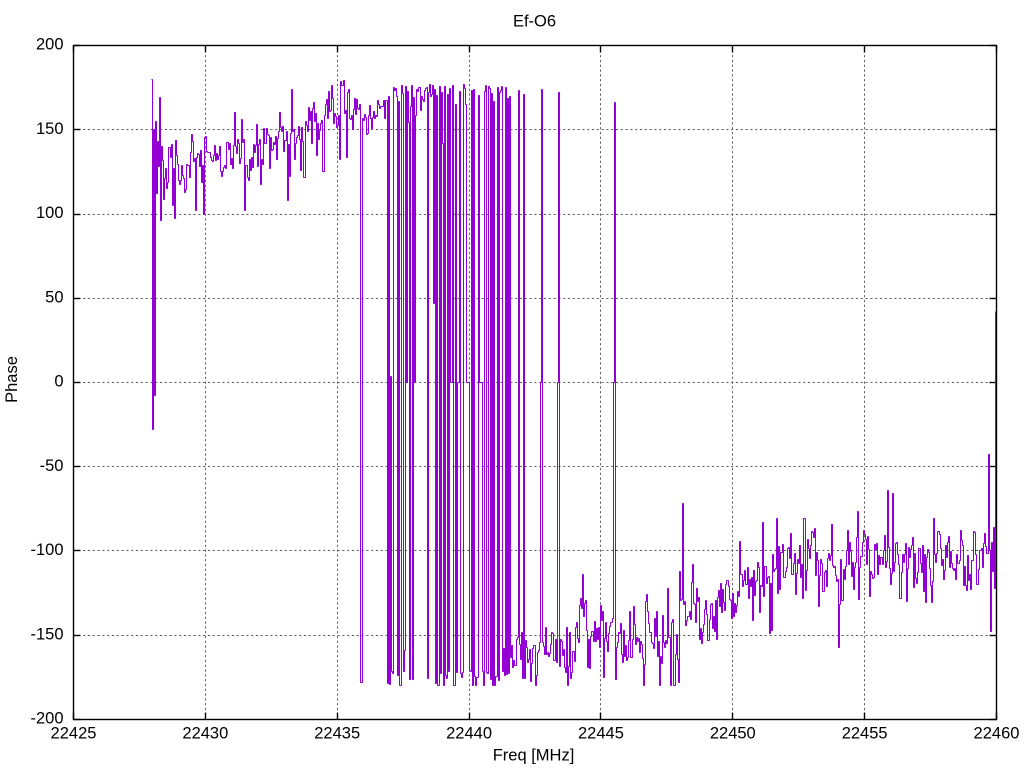  I want to click on svg-text: Freq [MHz], so click(534, 756).